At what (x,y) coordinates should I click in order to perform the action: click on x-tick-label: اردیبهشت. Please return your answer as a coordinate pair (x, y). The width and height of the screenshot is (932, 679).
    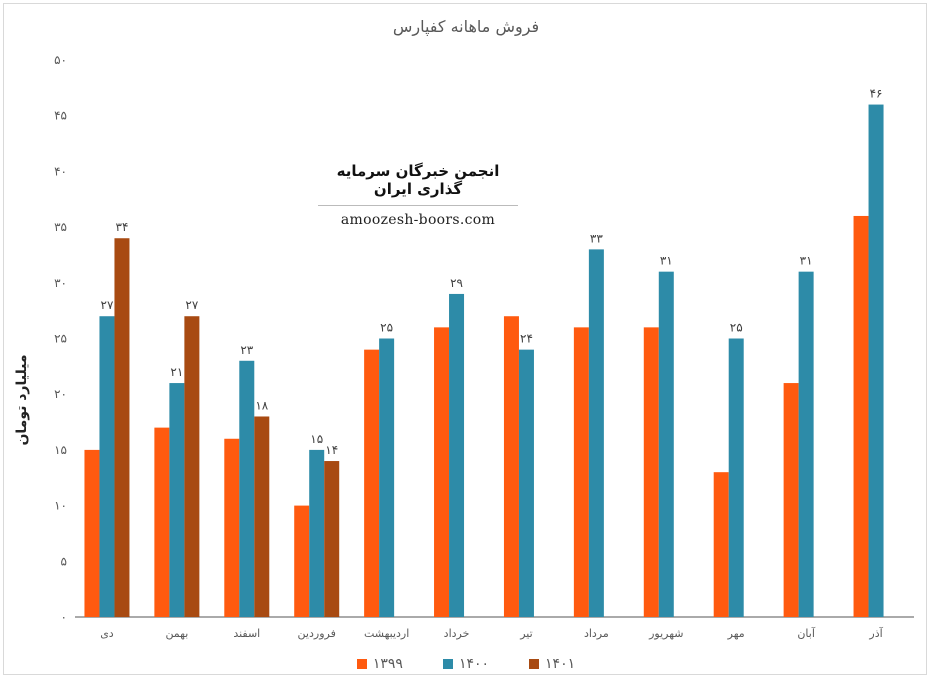
    Looking at the image, I should click on (386, 633).